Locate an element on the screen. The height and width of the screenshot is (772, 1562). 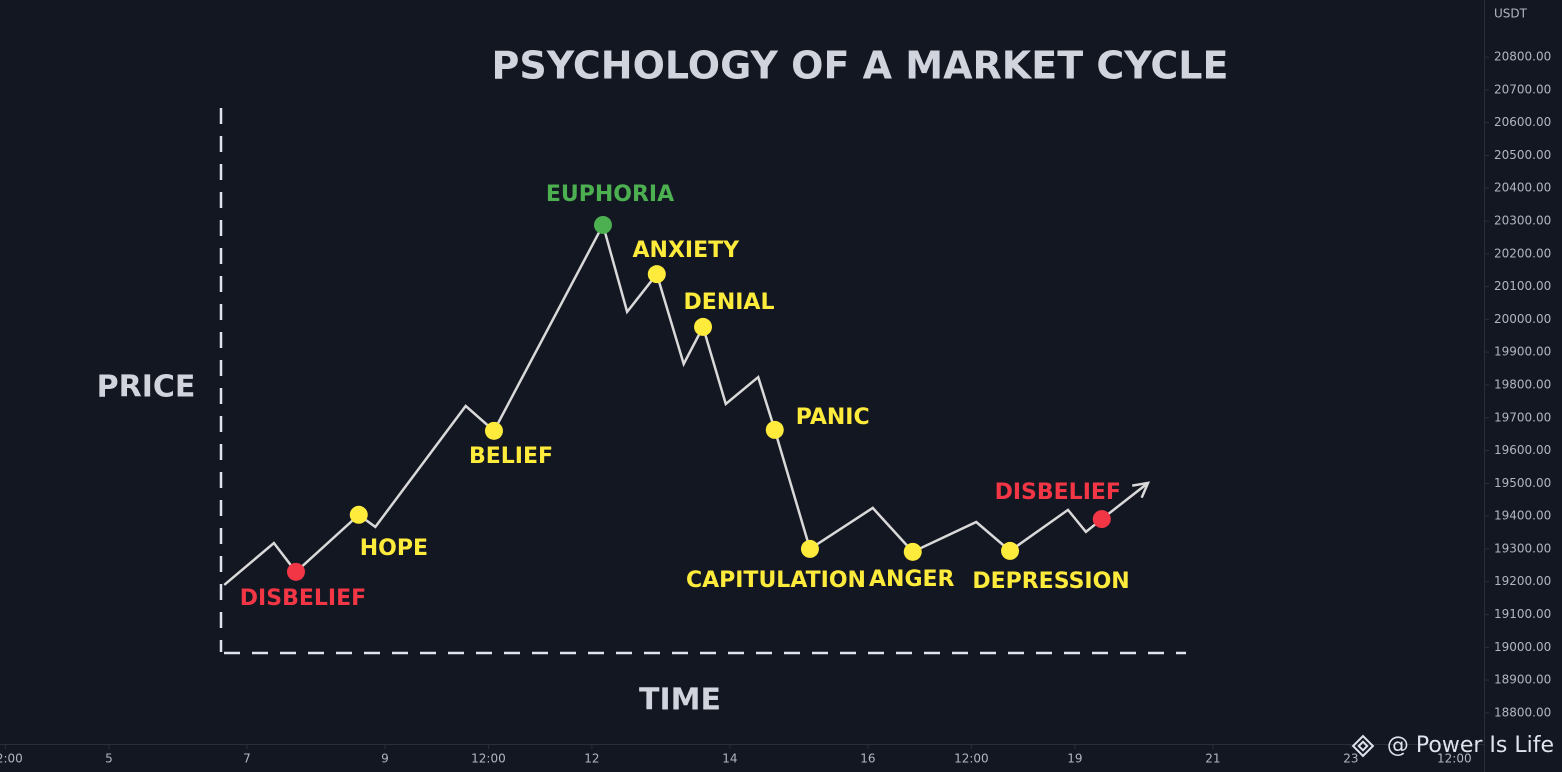
stage-label: ANXIETY is located at coordinates (687, 250).